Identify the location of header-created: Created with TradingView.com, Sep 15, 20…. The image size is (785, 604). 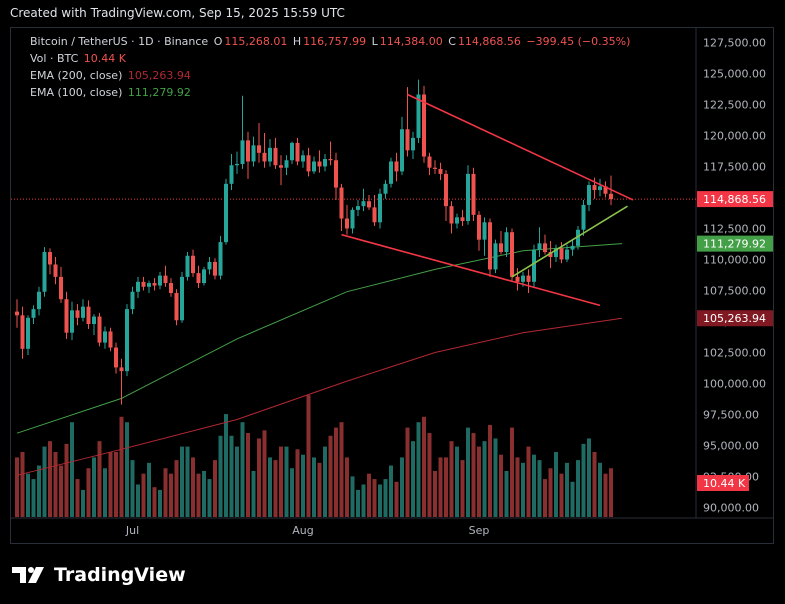
(177, 13).